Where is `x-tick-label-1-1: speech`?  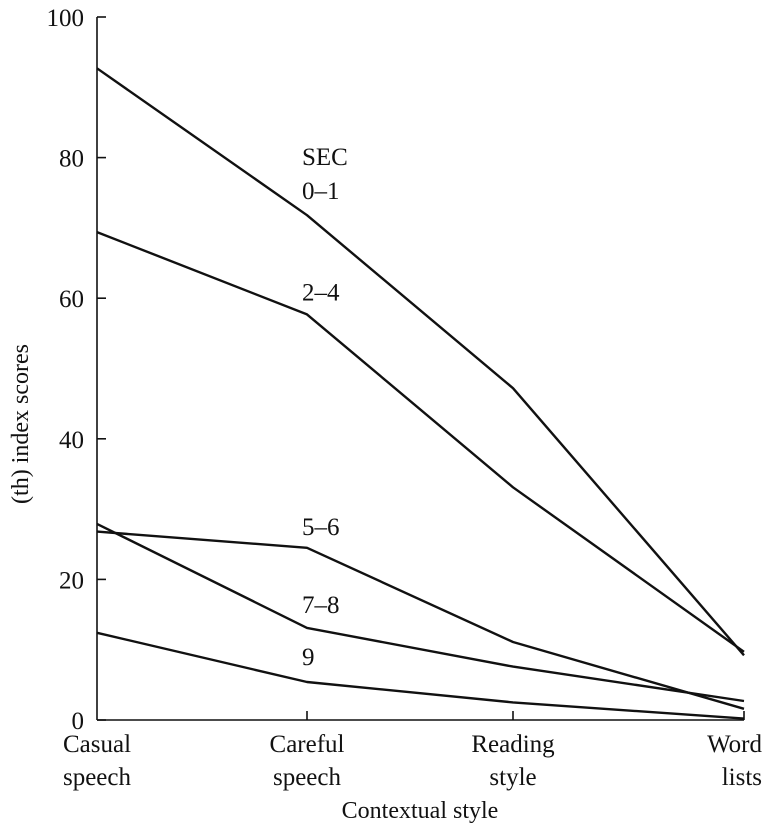 x-tick-label-1-1: speech is located at coordinates (307, 777).